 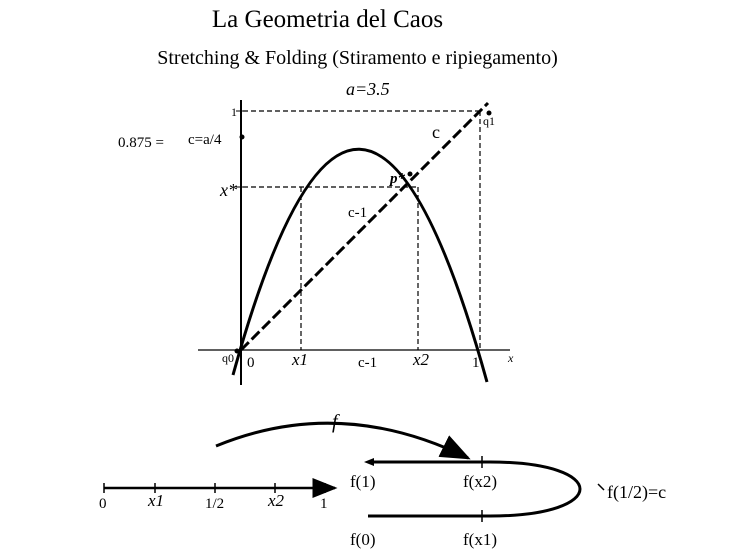 What do you see at coordinates (234, 112) in the screenshot?
I see `y-tick-one: 1` at bounding box center [234, 112].